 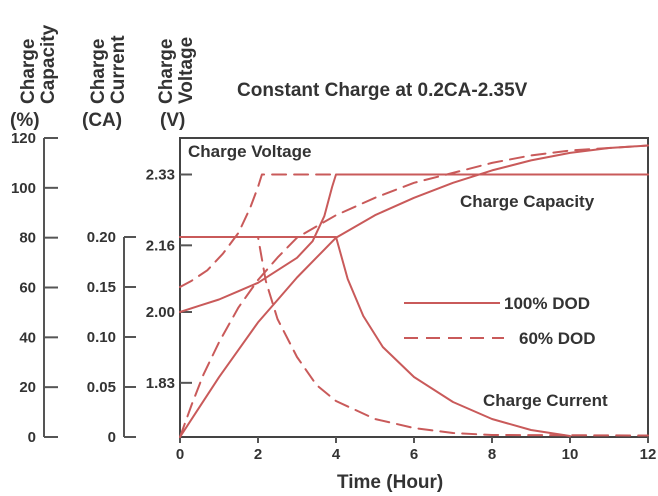 What do you see at coordinates (249, 151) in the screenshot?
I see `charge-voltage-annotation: Charge Voltage` at bounding box center [249, 151].